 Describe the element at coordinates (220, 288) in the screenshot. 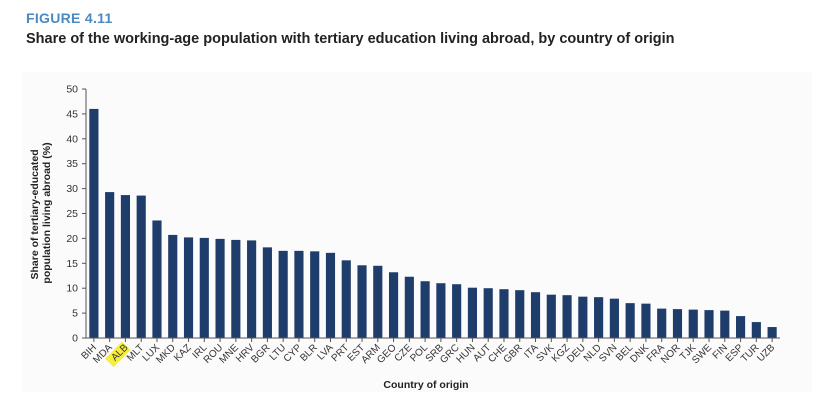

I see `bar-rou` at that location.